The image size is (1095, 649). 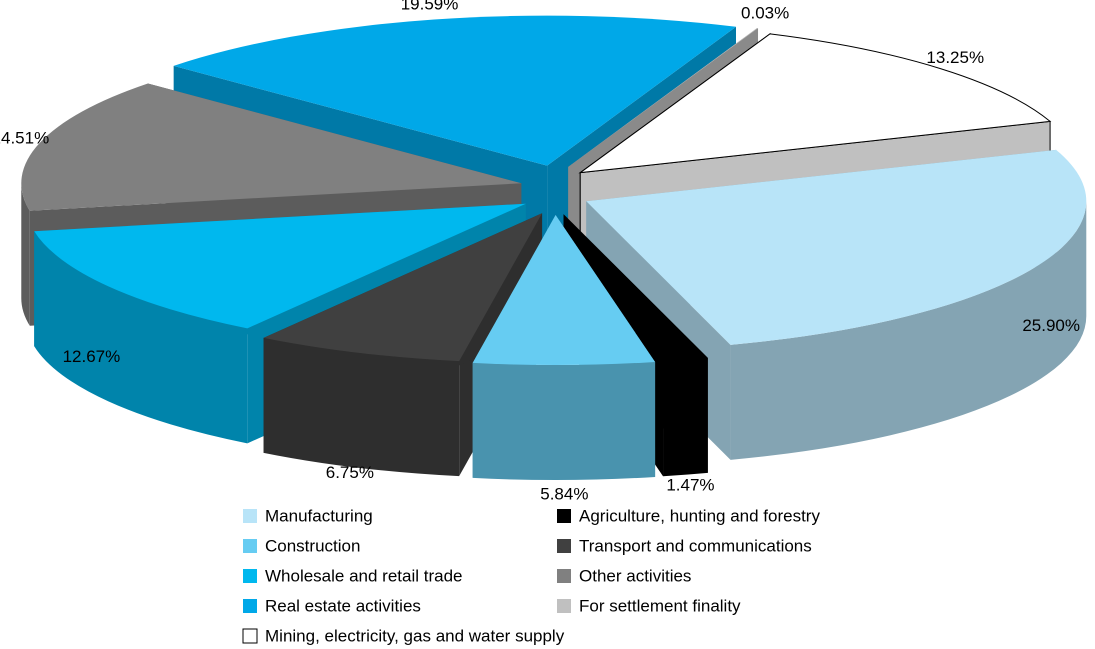 What do you see at coordinates (92, 356) in the screenshot?
I see `data-label: 12.67%` at bounding box center [92, 356].